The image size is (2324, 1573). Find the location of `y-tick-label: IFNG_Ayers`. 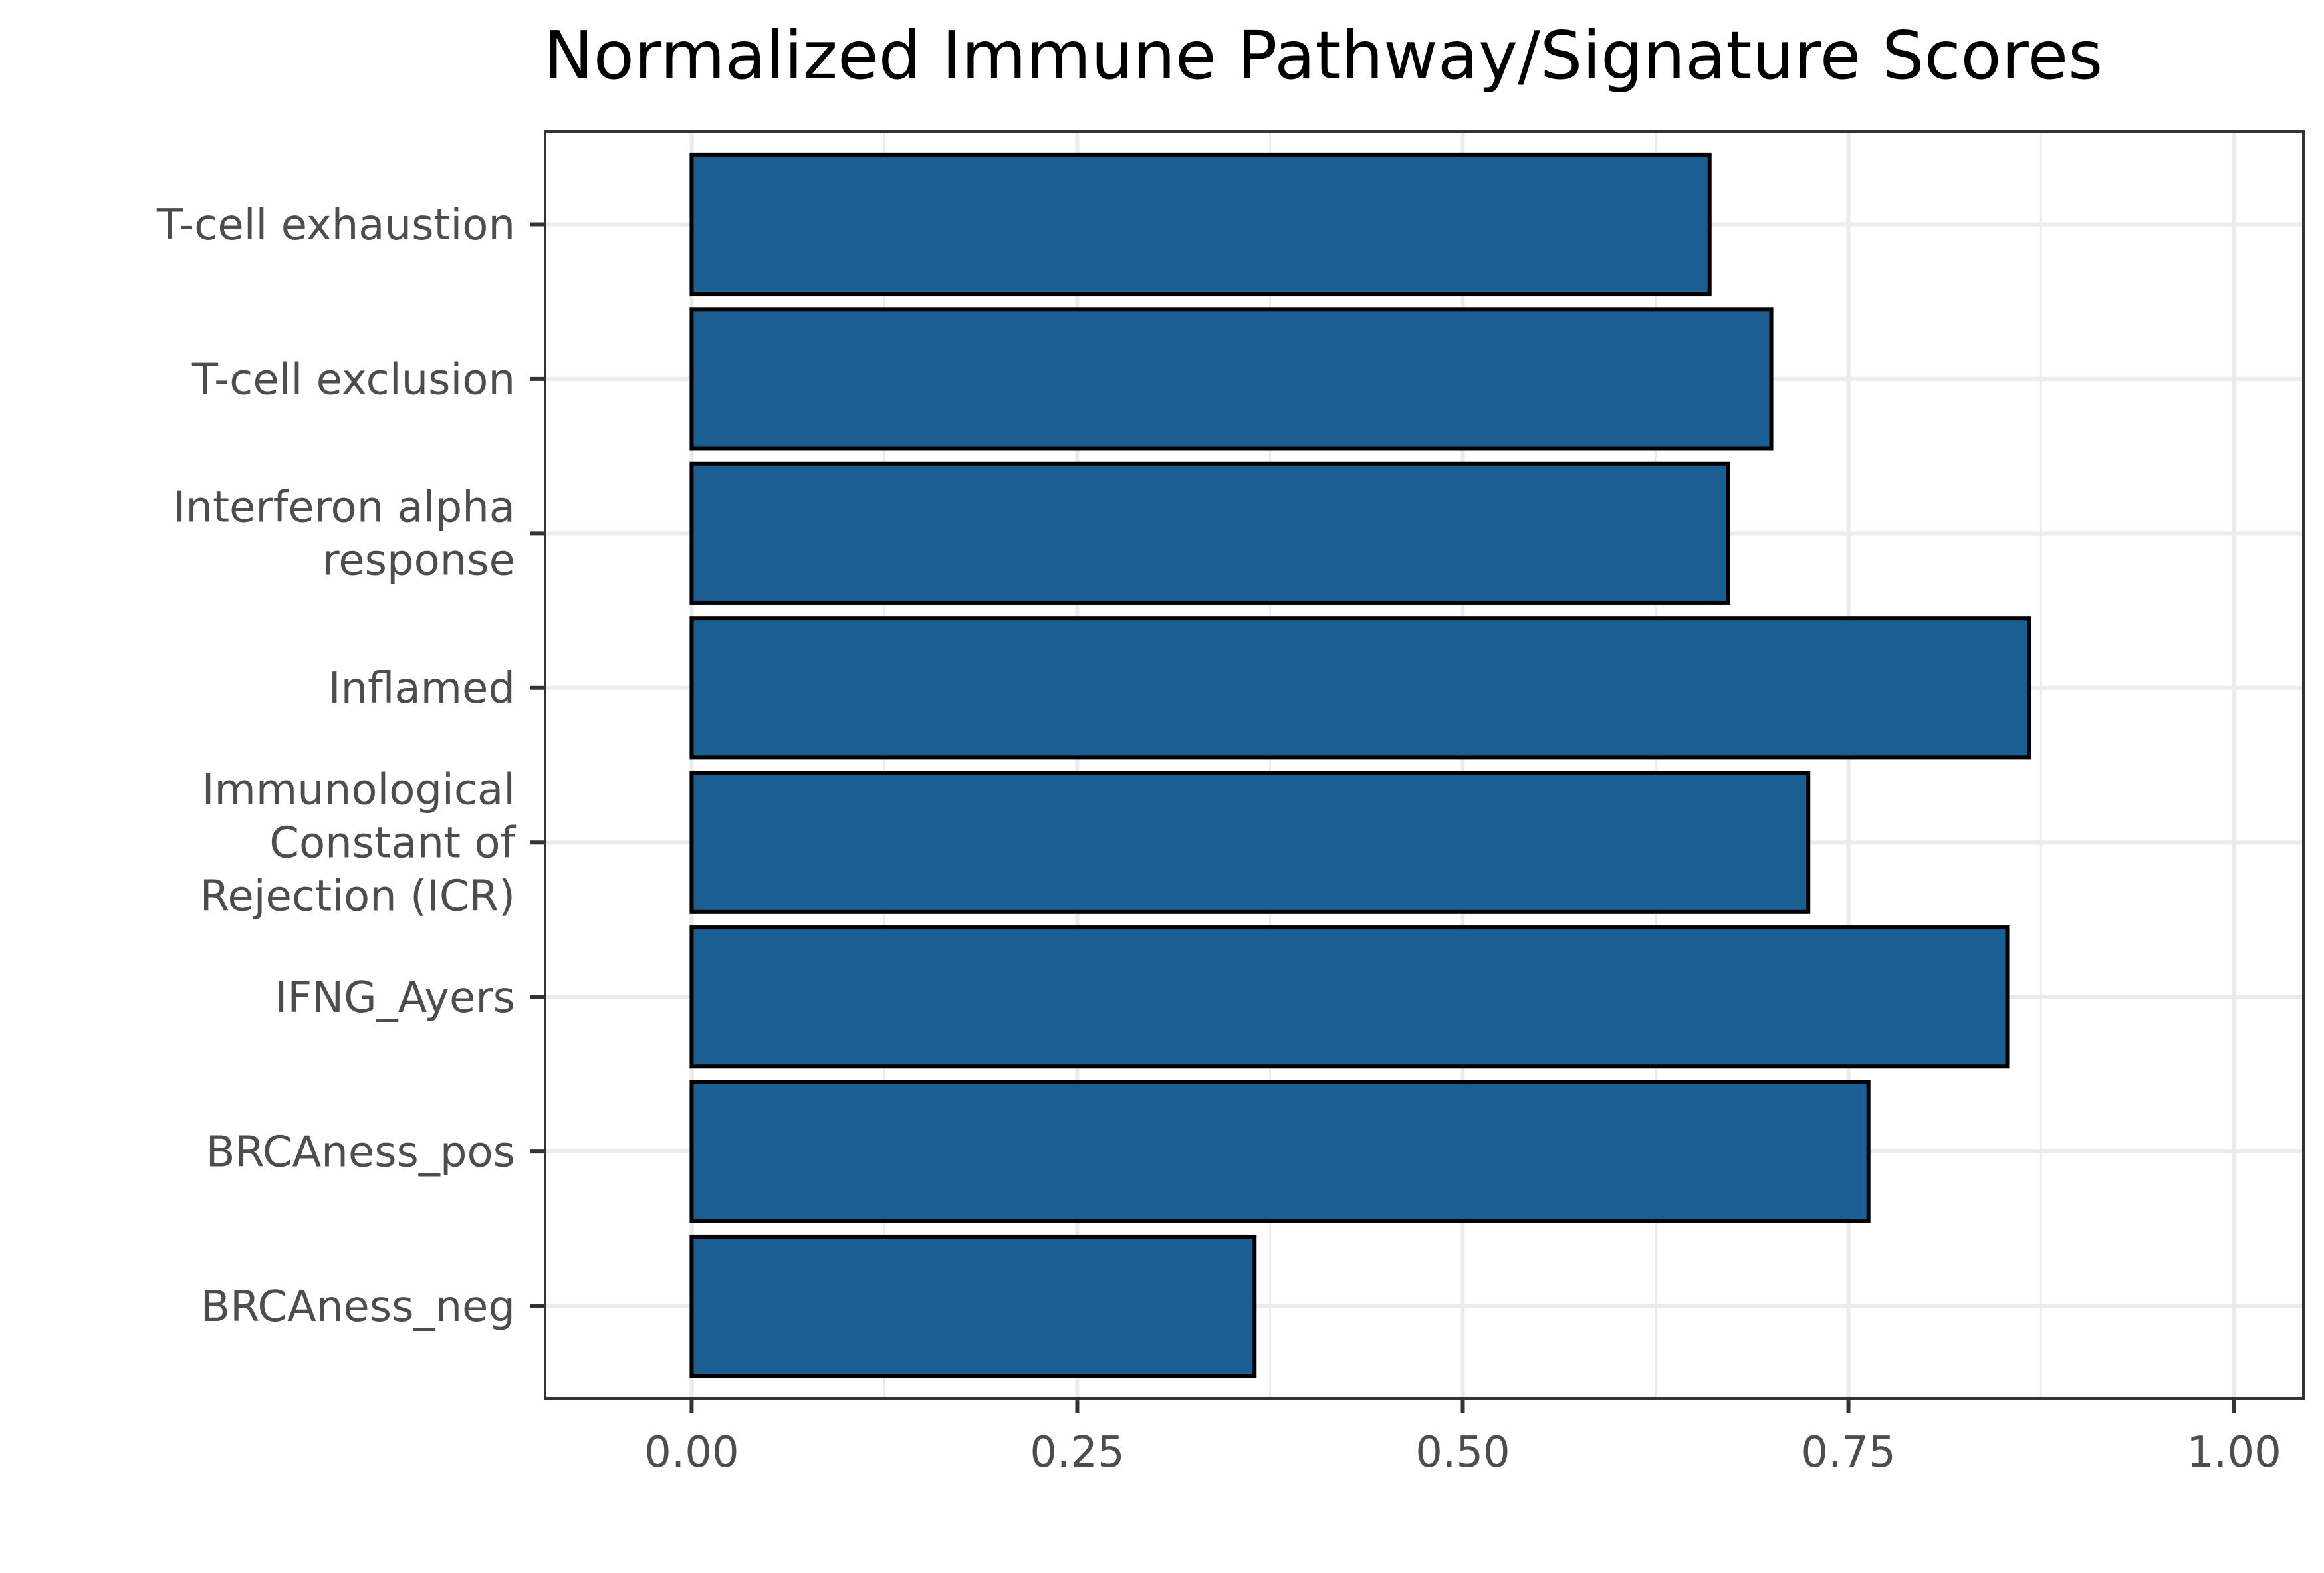

y-tick-label: IFNG_Ayers is located at coordinates (395, 998).